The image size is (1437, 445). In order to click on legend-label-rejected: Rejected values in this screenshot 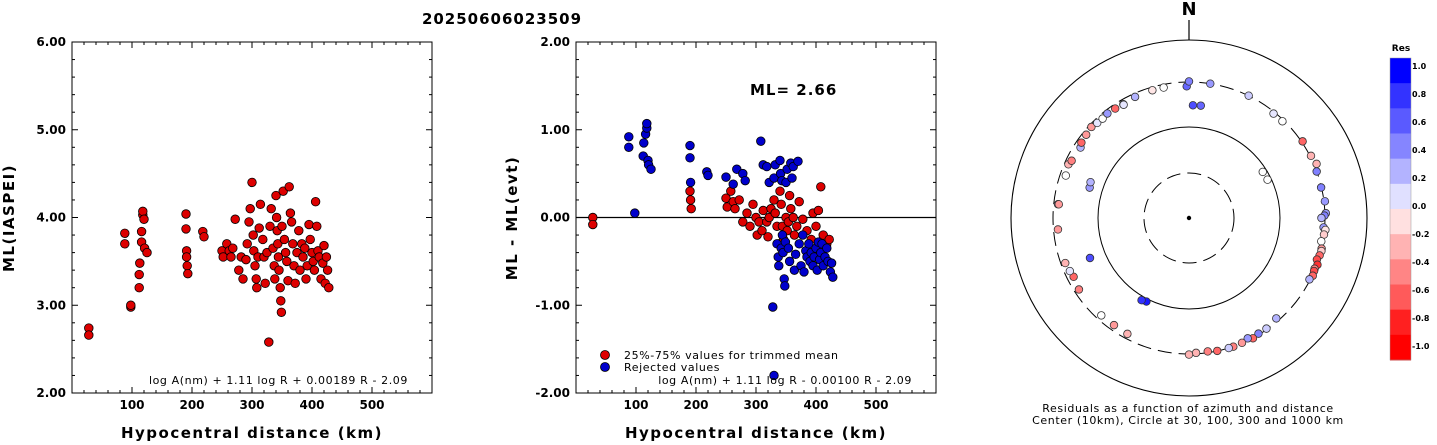, I will do `click(672, 367)`.